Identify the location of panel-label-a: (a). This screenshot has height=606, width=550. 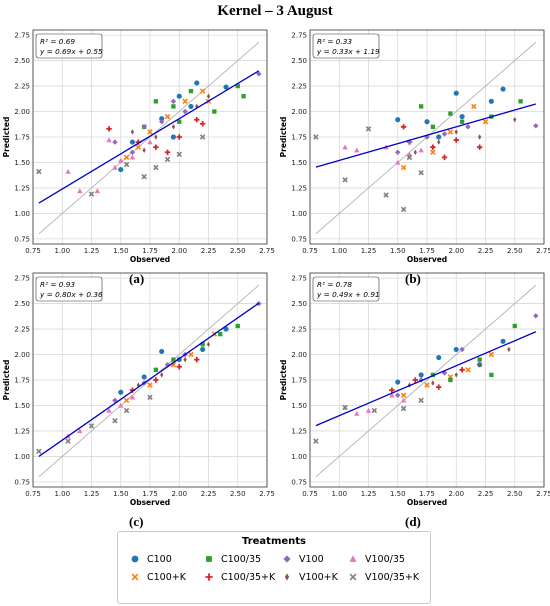
(137, 278).